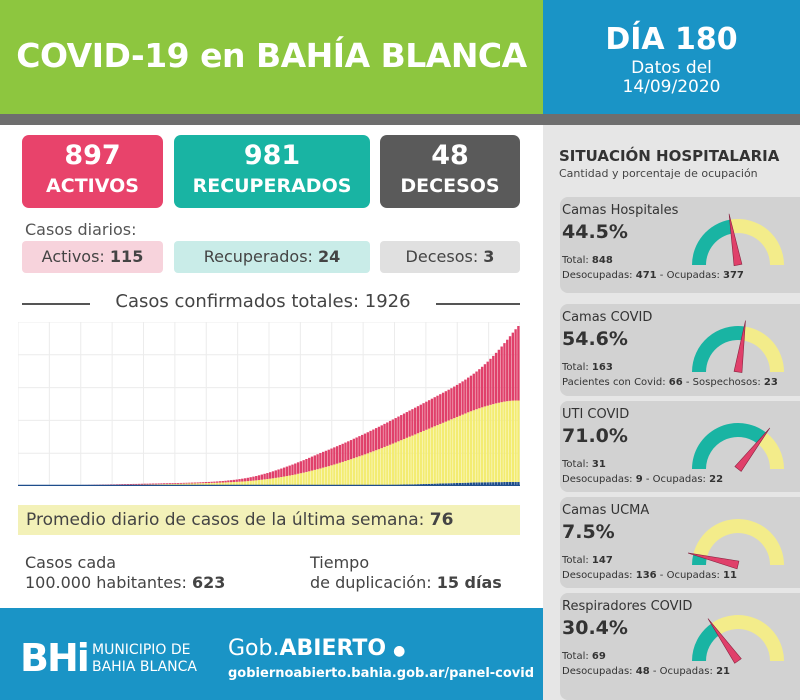 The image size is (800, 700). I want to click on card-total: Total: 848, so click(587, 260).